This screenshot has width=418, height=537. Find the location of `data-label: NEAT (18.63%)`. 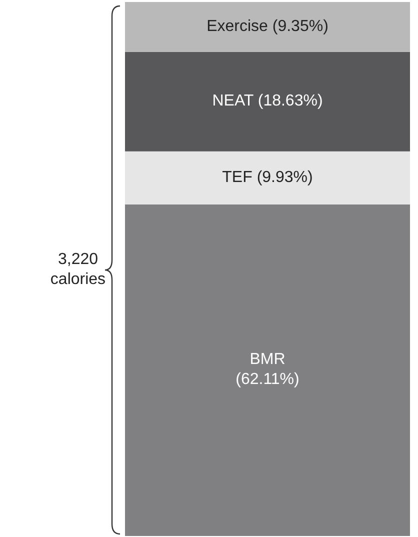

data-label: NEAT (18.63%) is located at coordinates (267, 101).